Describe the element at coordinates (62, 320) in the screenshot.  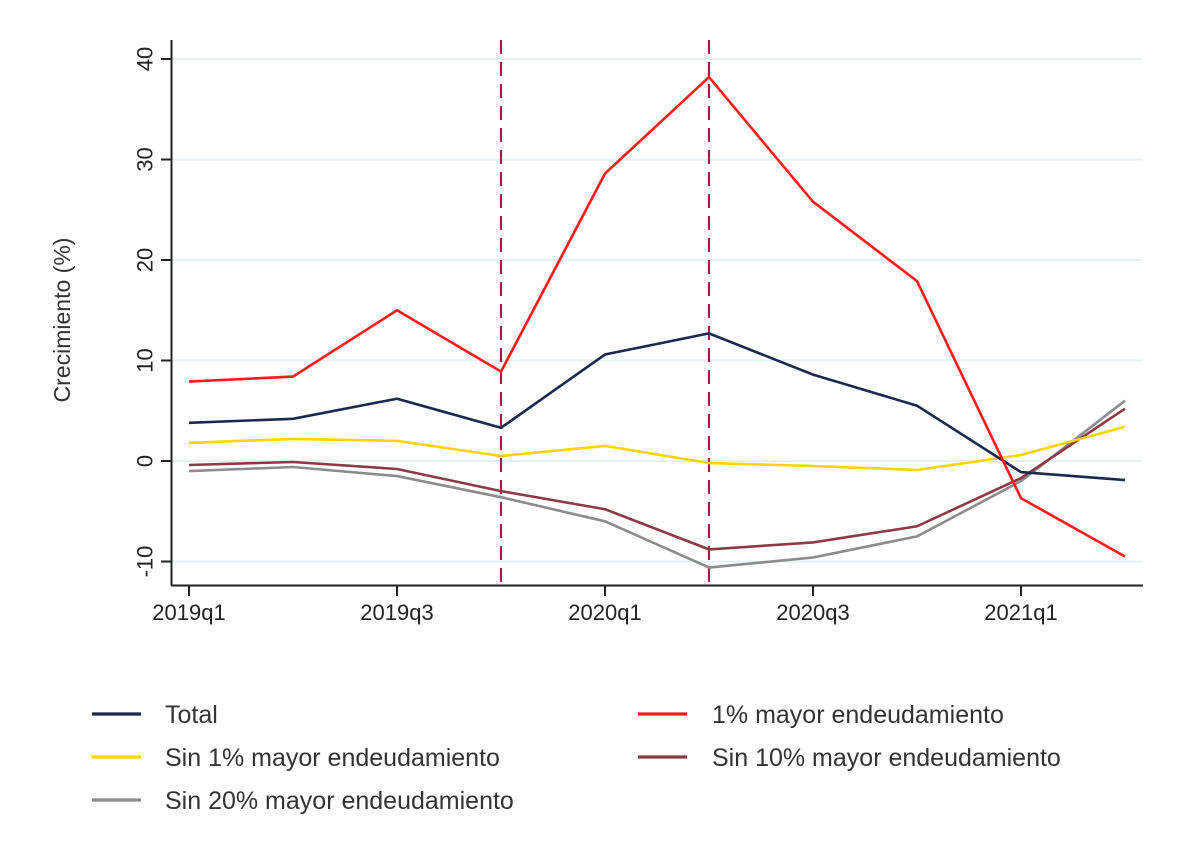
I see `y-axis-title: Crecimiento (%)` at that location.